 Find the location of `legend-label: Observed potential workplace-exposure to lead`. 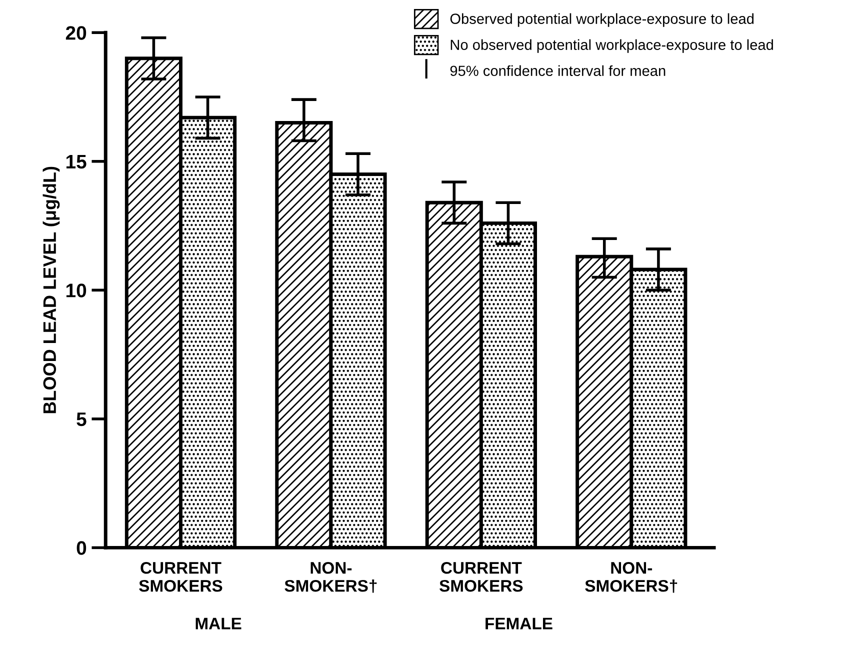

legend-label: Observed potential workplace-exposure to lead is located at coordinates (602, 20).